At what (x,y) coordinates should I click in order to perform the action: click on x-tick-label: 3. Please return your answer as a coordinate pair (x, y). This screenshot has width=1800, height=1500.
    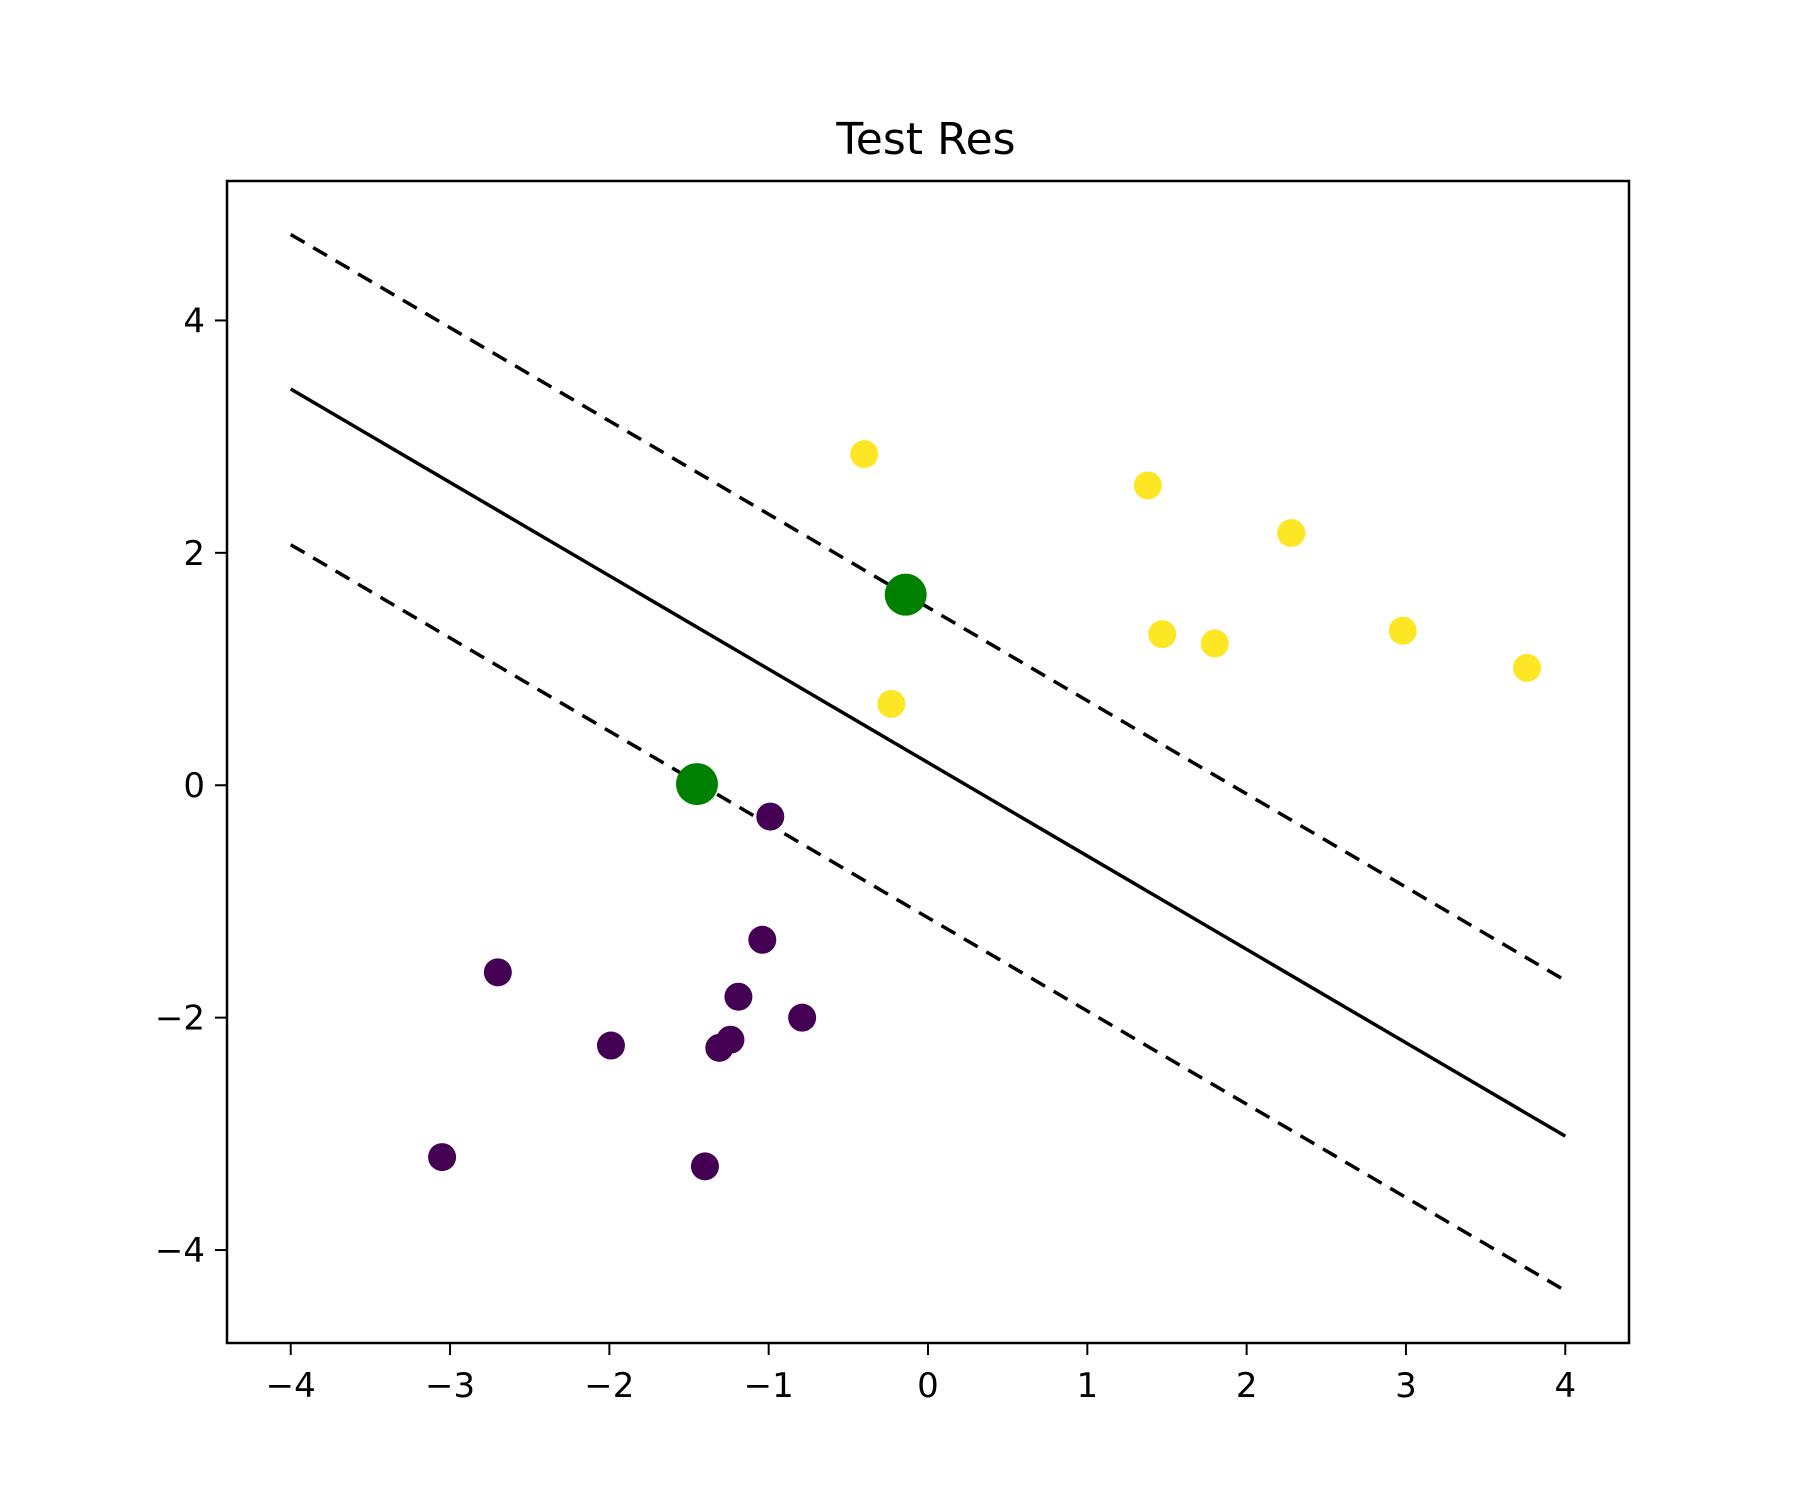
    Looking at the image, I should click on (1406, 1386).